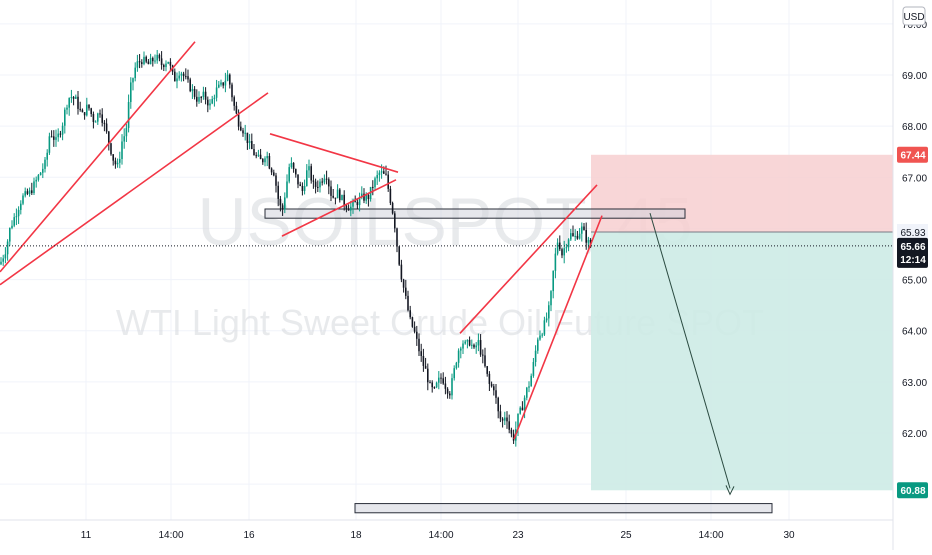 This screenshot has width=932, height=555. Describe the element at coordinates (249, 535) in the screenshot. I see `x-tick-label: 16` at that location.